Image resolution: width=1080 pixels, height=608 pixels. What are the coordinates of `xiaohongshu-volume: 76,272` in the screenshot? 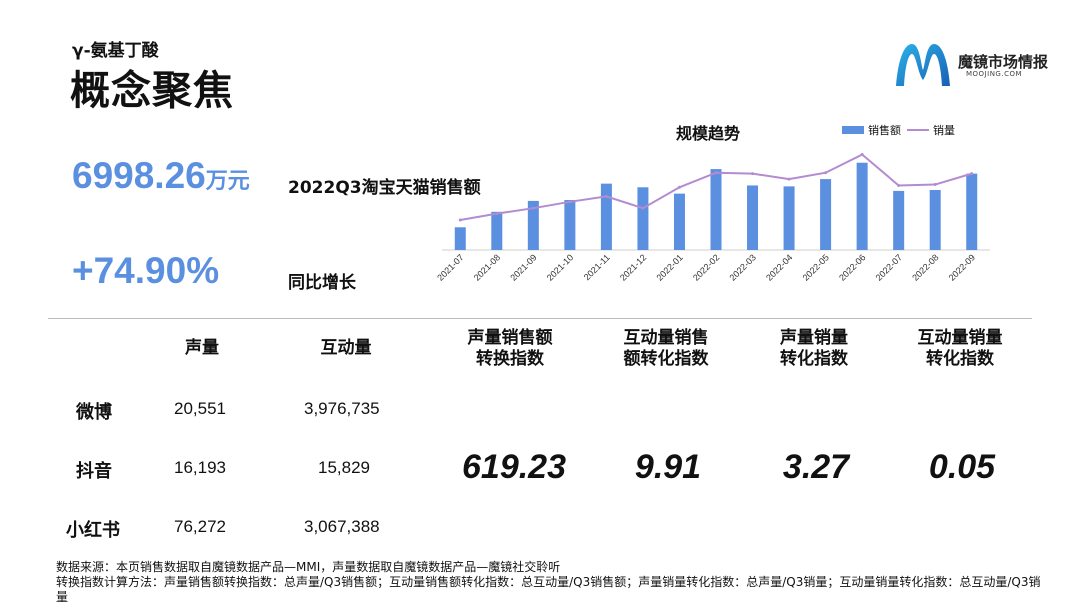 It's located at (200, 526).